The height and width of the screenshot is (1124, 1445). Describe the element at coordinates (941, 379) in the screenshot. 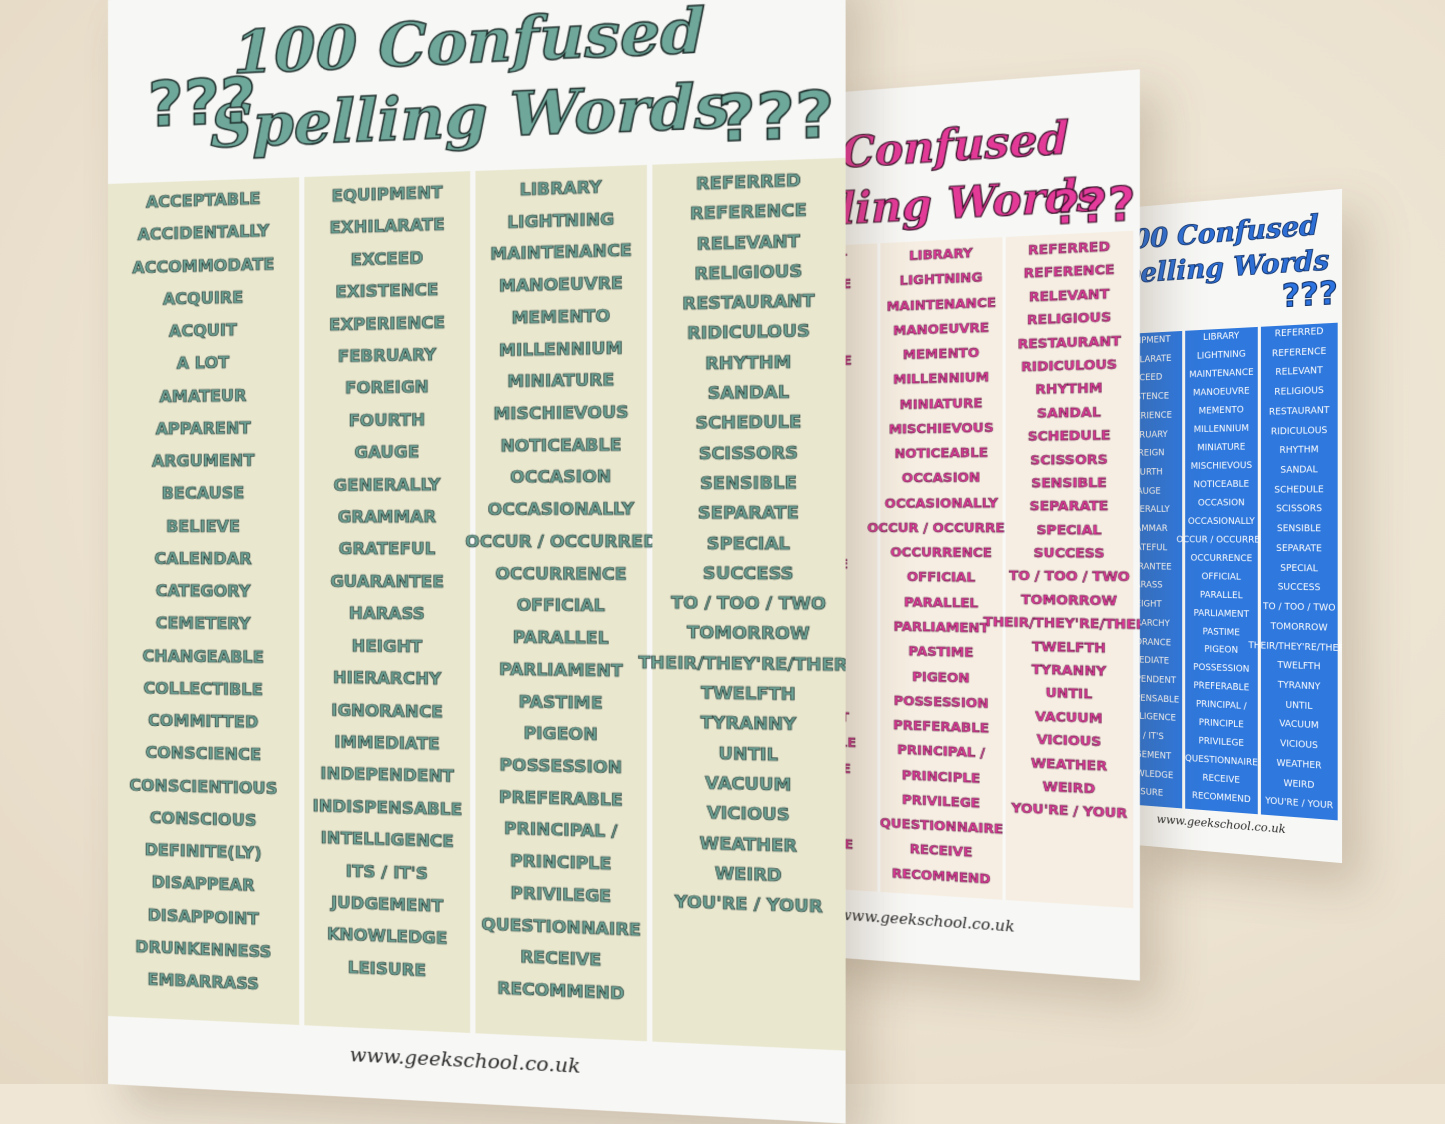

I see `spelling-word: Millennium` at that location.